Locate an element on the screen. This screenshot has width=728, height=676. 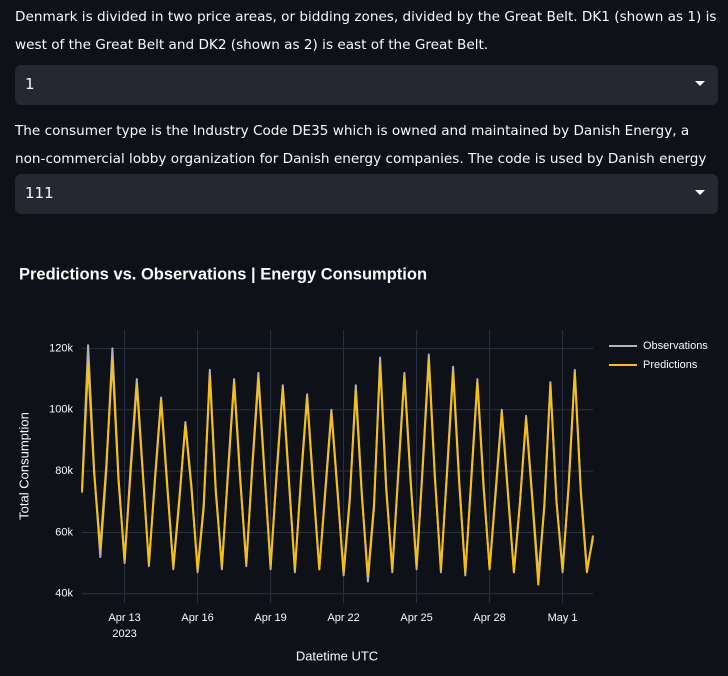
x-tick-year: 2023 is located at coordinates (124, 634).